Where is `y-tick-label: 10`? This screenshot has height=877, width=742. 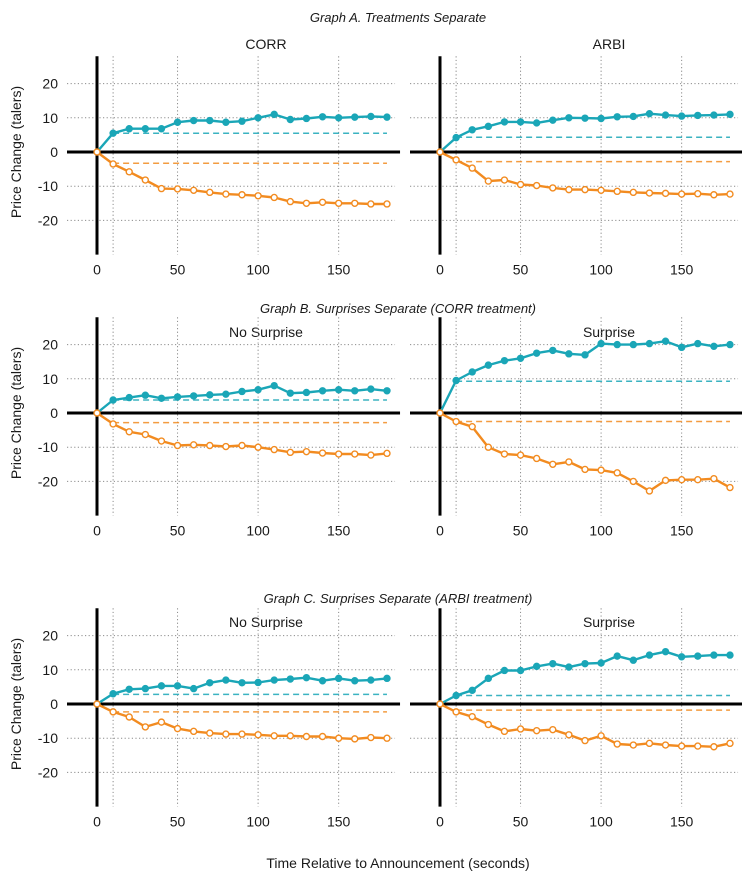 y-tick-label: 10 is located at coordinates (50, 670).